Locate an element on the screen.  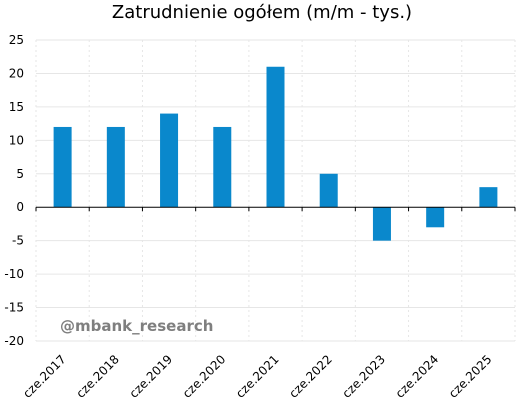
x-tick-label: cze.2019 is located at coordinates (151, 376).